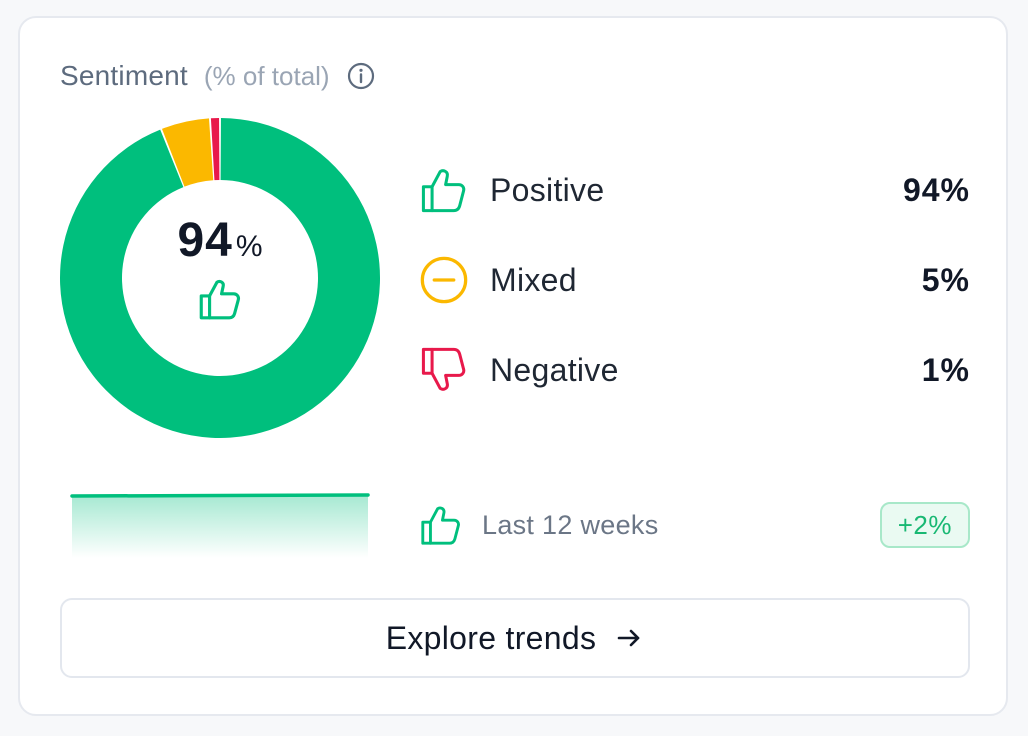 The image size is (1028, 736). I want to click on info-icon, so click(361, 76).